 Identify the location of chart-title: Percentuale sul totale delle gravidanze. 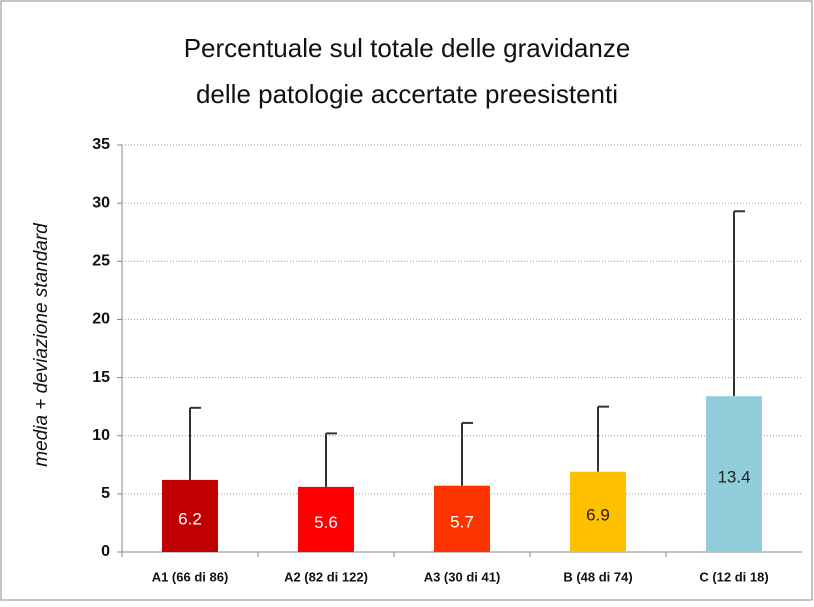
(407, 48).